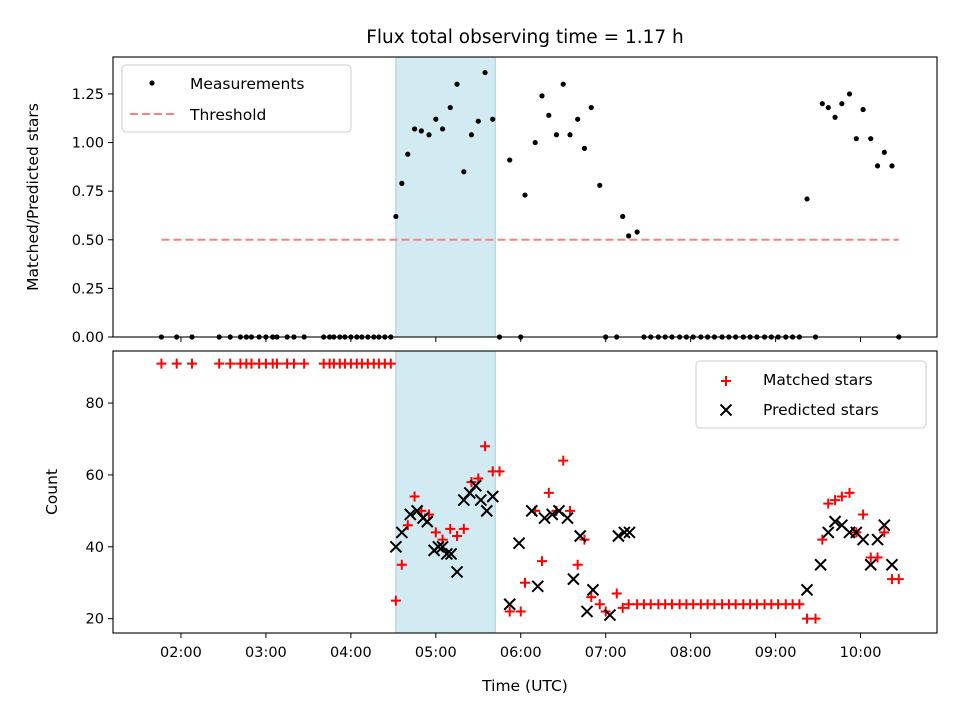 The image size is (960, 720). Describe the element at coordinates (95, 476) in the screenshot. I see `y-tick-label: 60` at that location.